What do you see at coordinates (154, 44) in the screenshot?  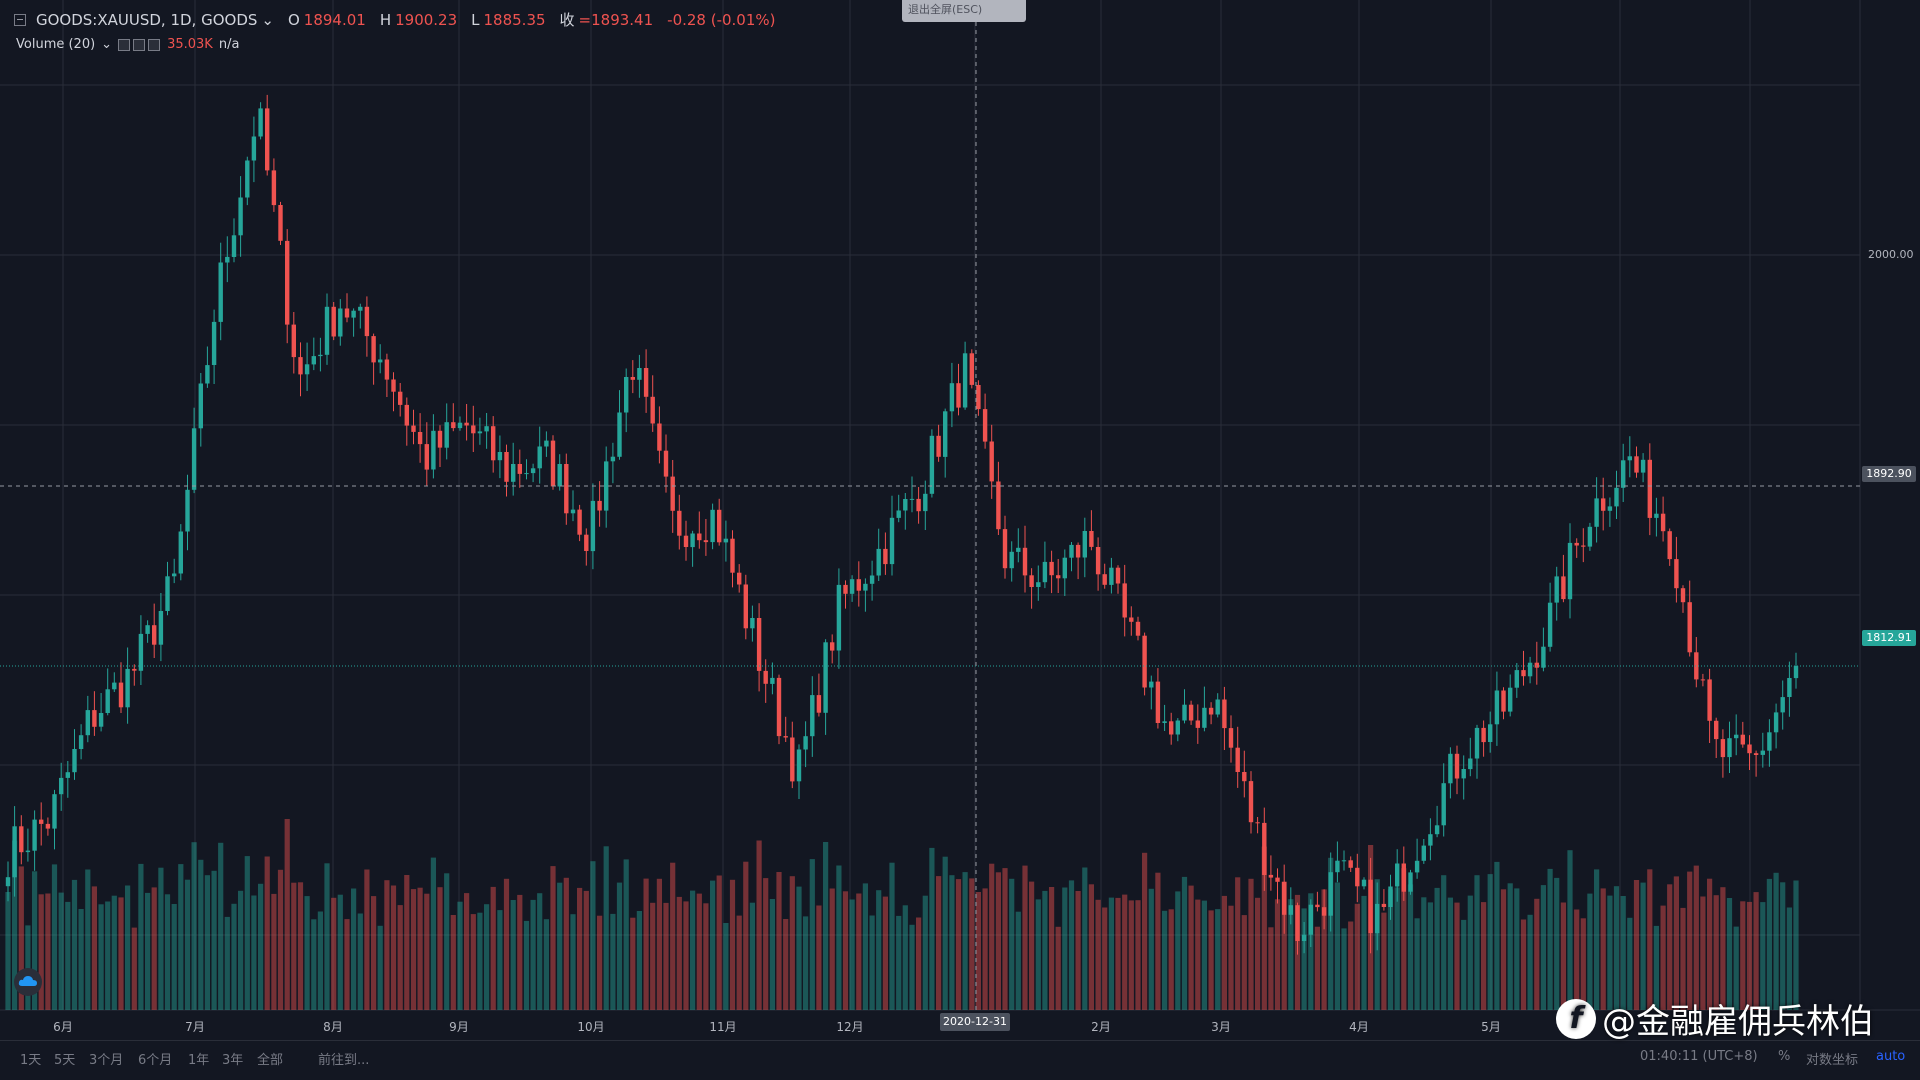 I see `close-icon` at bounding box center [154, 44].